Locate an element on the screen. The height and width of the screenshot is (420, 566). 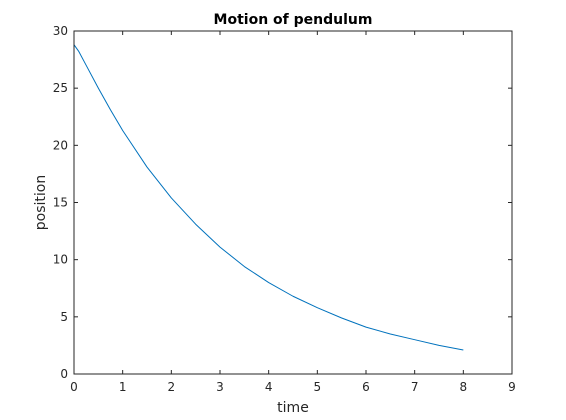
chart-title: Motion of pendulum is located at coordinates (293, 20).